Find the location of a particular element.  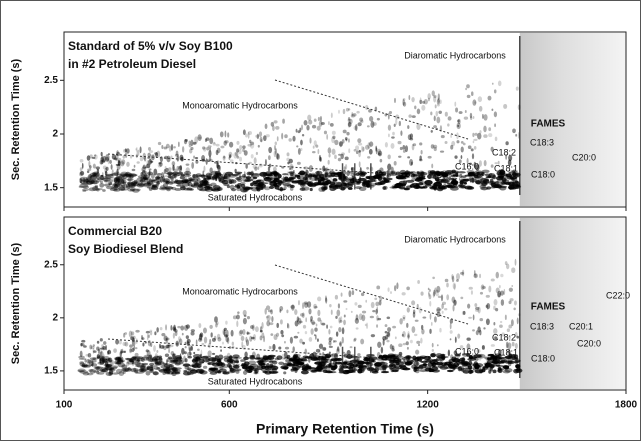

x-axis-label: Primary Retention Time (s) is located at coordinates (345, 429).